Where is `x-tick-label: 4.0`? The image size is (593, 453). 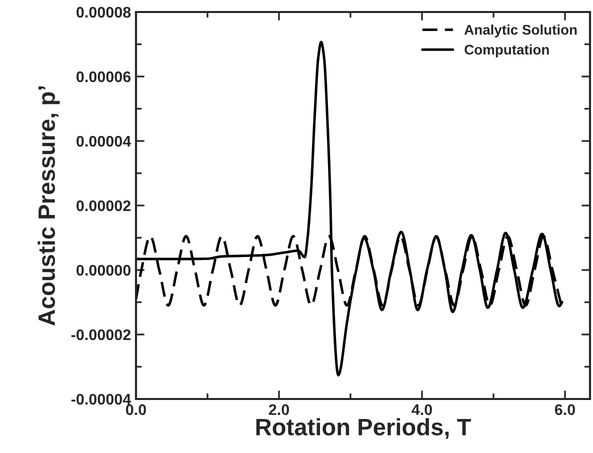 x-tick-label: 4.0 is located at coordinates (422, 410).